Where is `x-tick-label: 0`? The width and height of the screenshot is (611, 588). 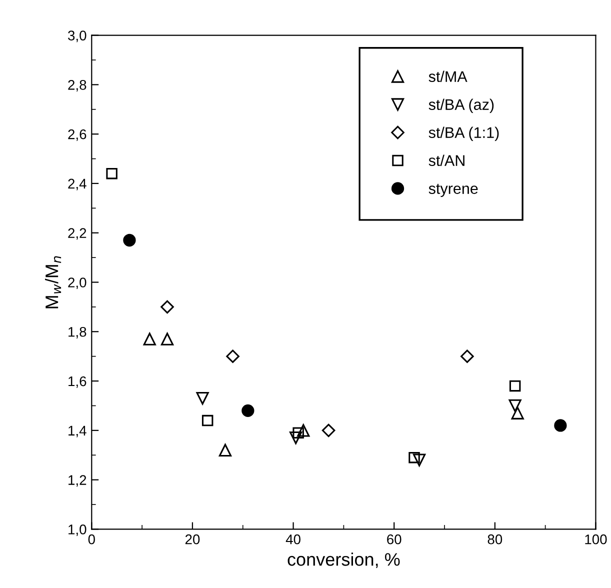 x-tick-label: 0 is located at coordinates (91, 539).